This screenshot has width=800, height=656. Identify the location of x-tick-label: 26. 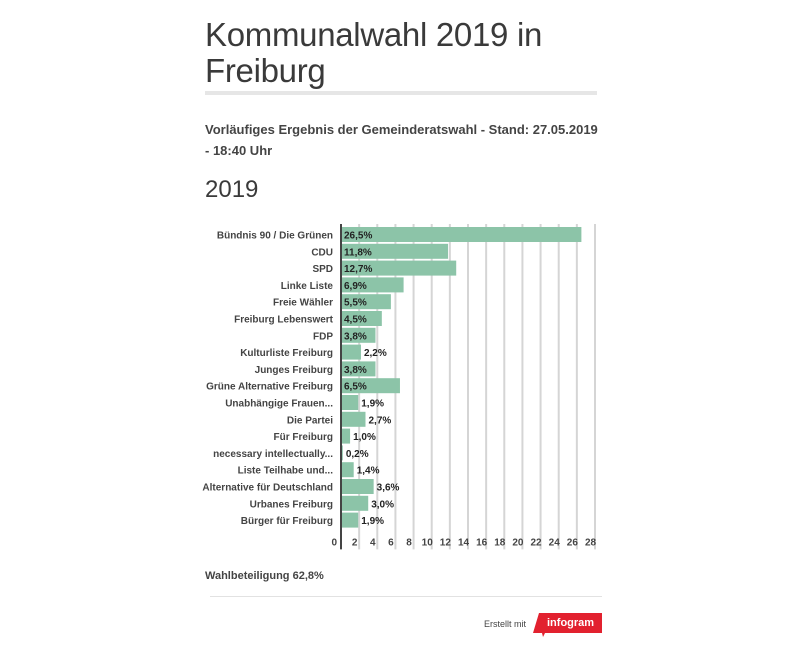
(573, 542).